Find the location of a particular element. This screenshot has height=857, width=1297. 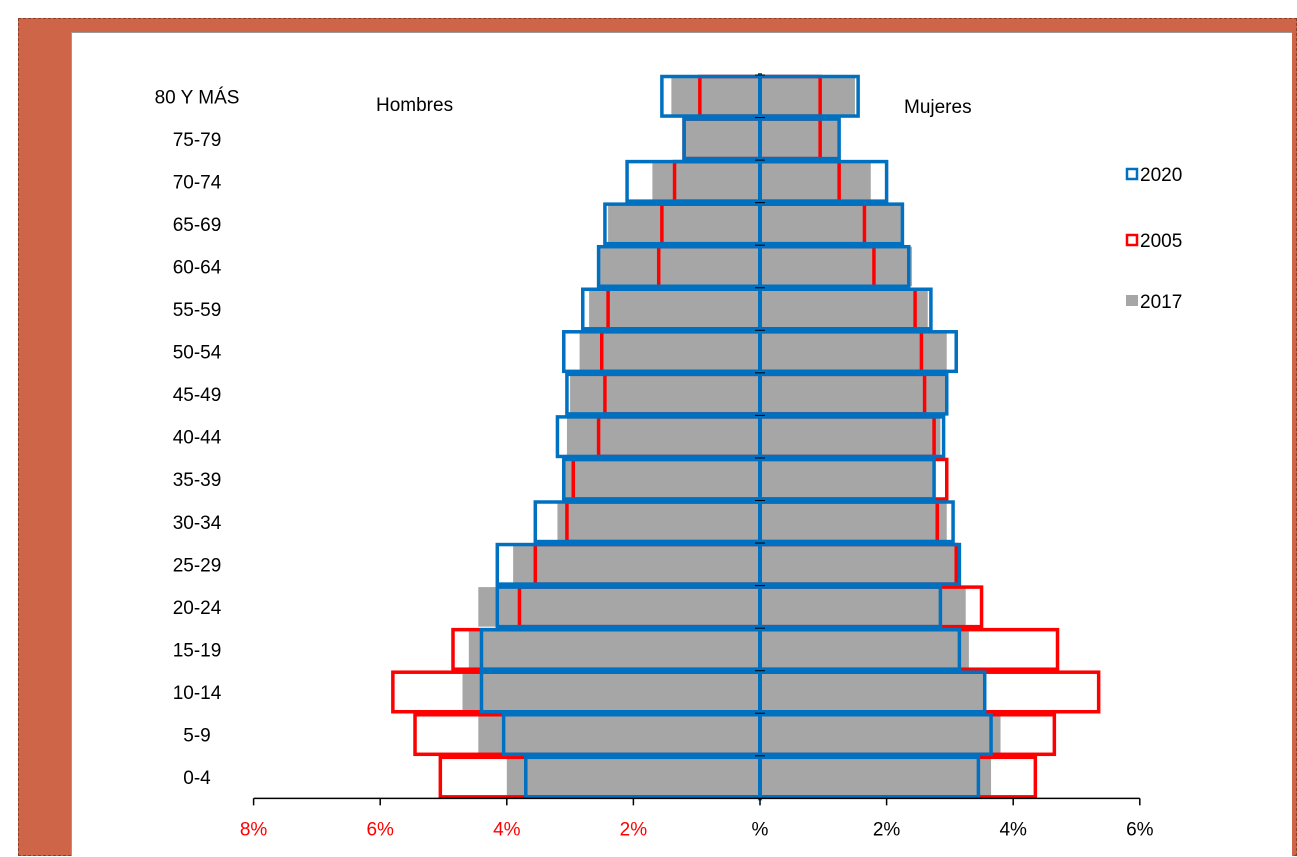

legend-swatch-2020 is located at coordinates (1132, 174).